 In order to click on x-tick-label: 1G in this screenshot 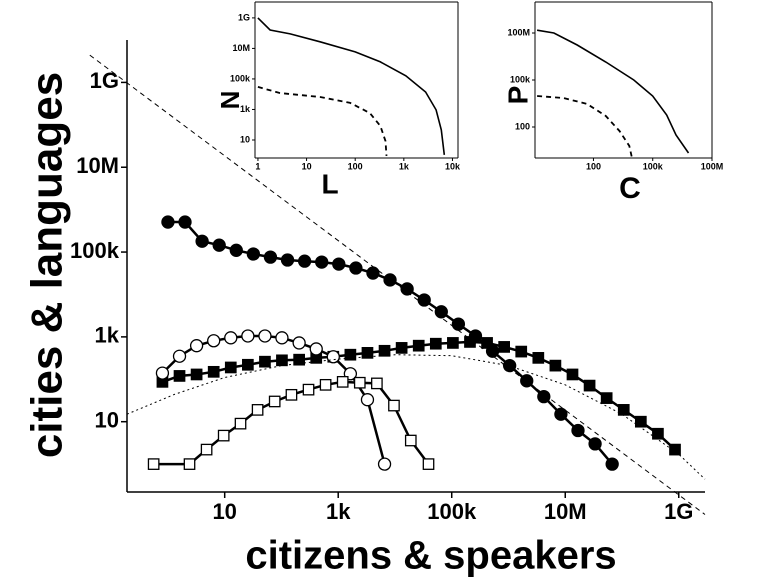, I will do `click(678, 511)`.